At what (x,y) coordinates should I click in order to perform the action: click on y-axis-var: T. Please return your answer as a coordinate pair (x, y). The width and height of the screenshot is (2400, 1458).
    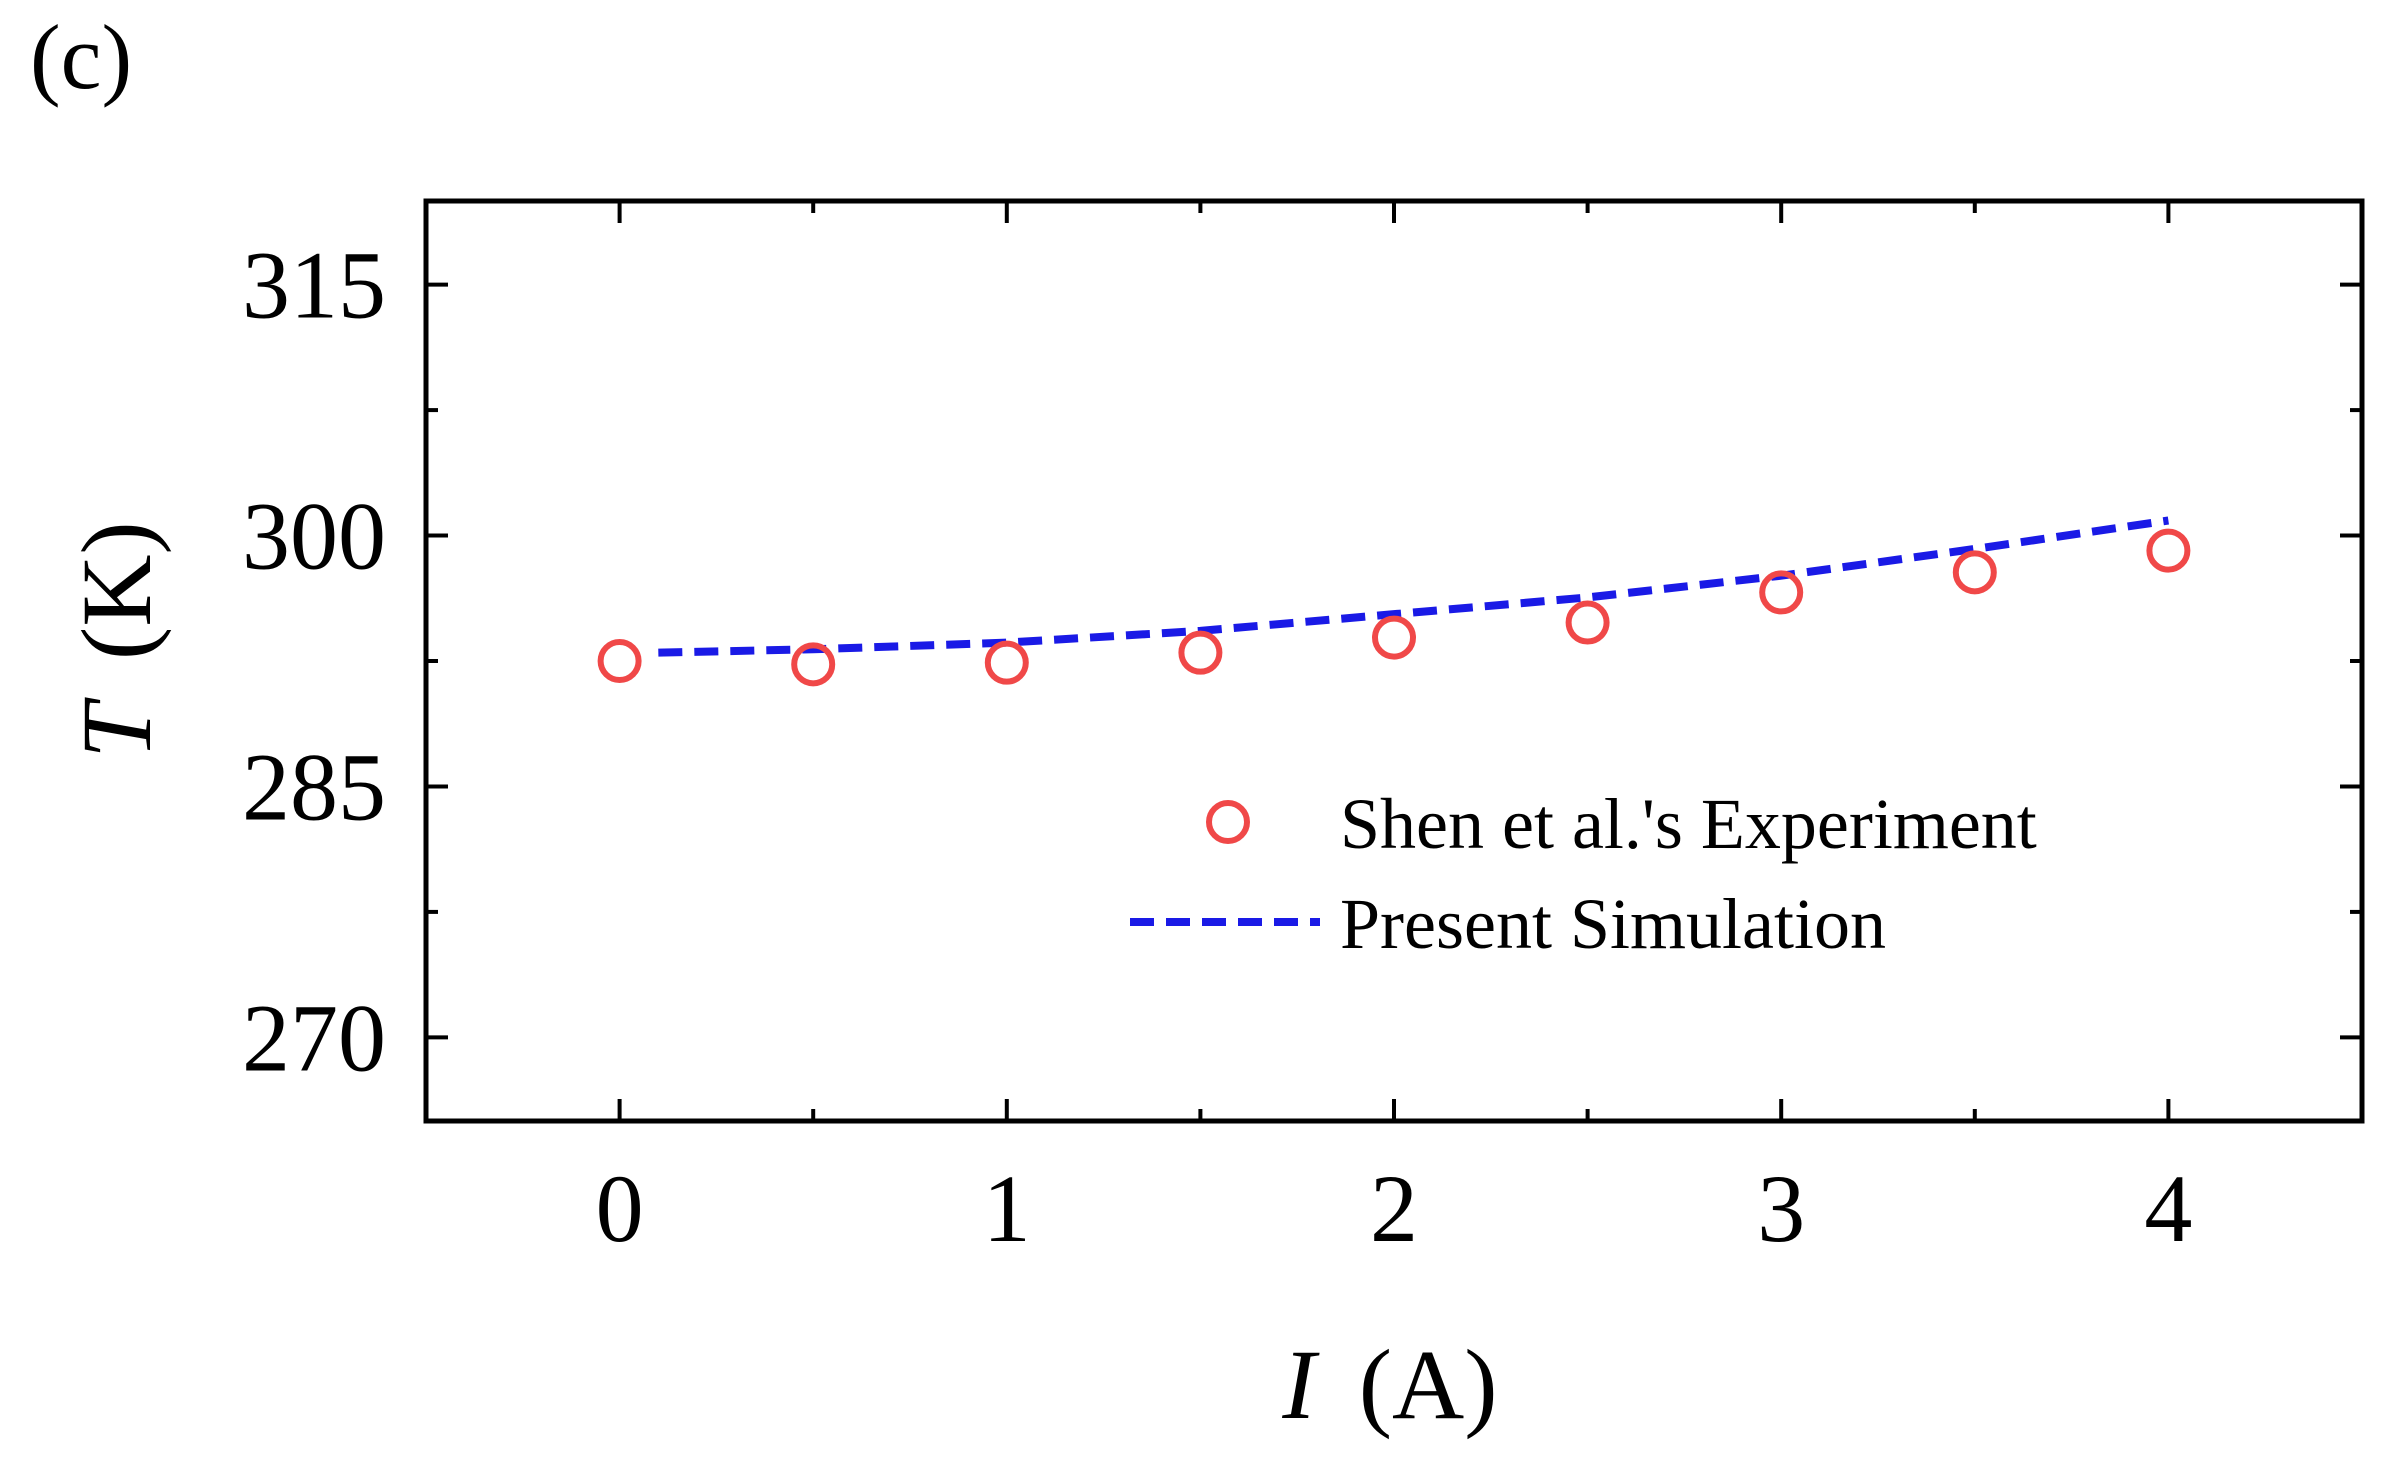
    Looking at the image, I should click on (116, 728).